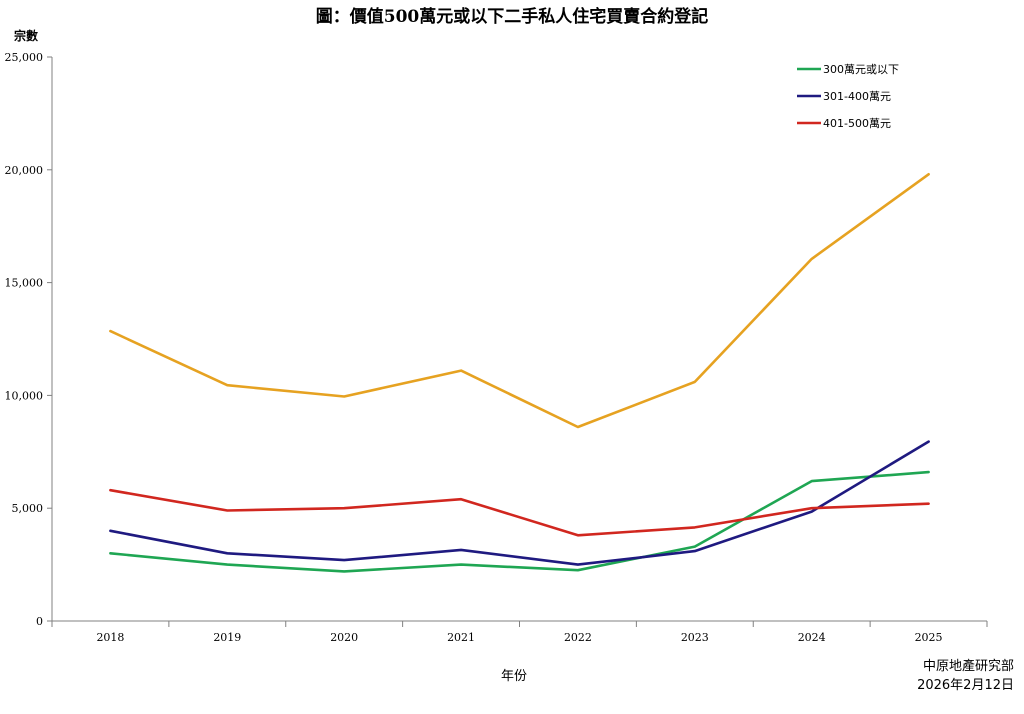 This screenshot has height=714, width=1024. I want to click on y-tick-label: 0, so click(39, 621).